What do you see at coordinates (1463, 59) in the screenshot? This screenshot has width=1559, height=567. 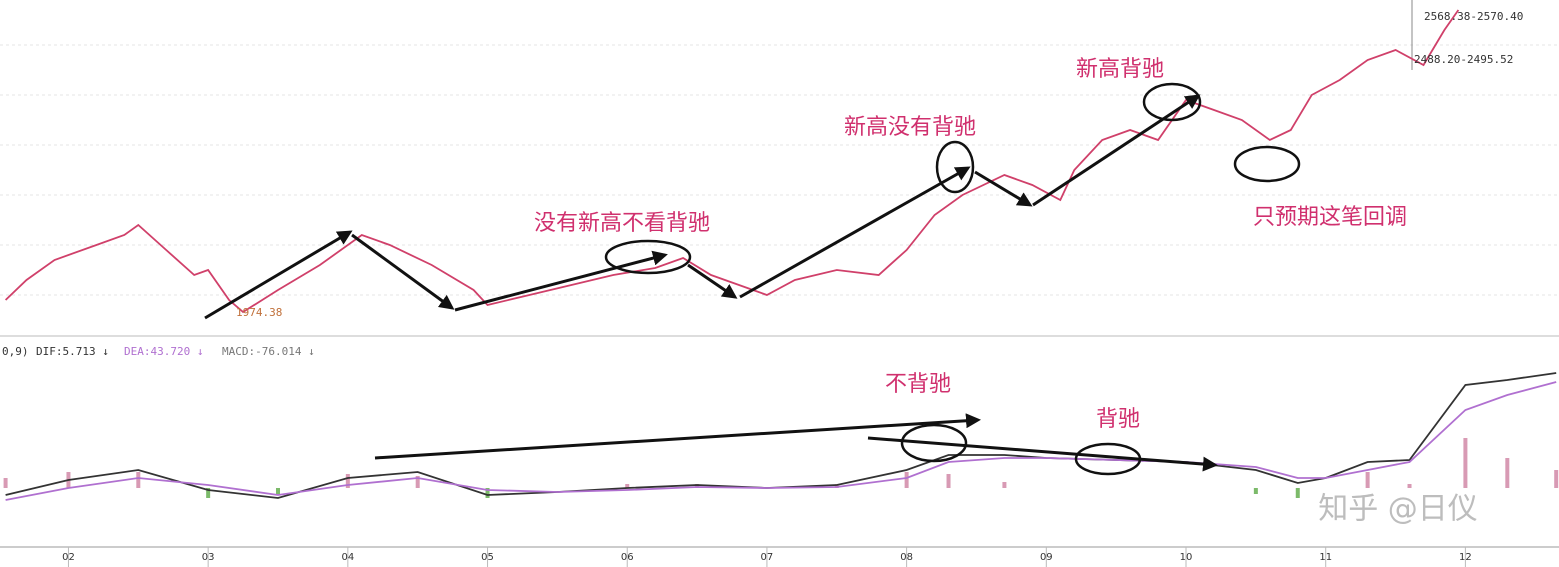 I see `price-label: 2488.20-2495.52` at bounding box center [1463, 59].